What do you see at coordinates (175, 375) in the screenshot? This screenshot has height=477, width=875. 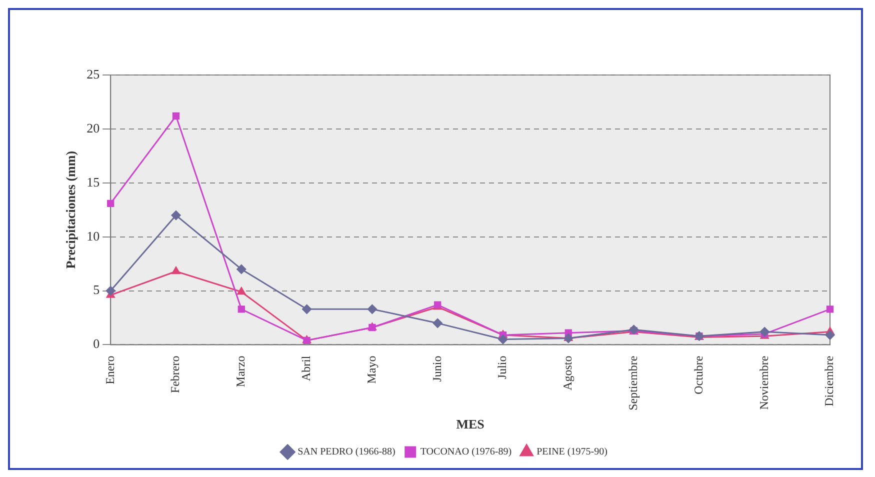 I see `x-tick-label: Febrero` at bounding box center [175, 375].